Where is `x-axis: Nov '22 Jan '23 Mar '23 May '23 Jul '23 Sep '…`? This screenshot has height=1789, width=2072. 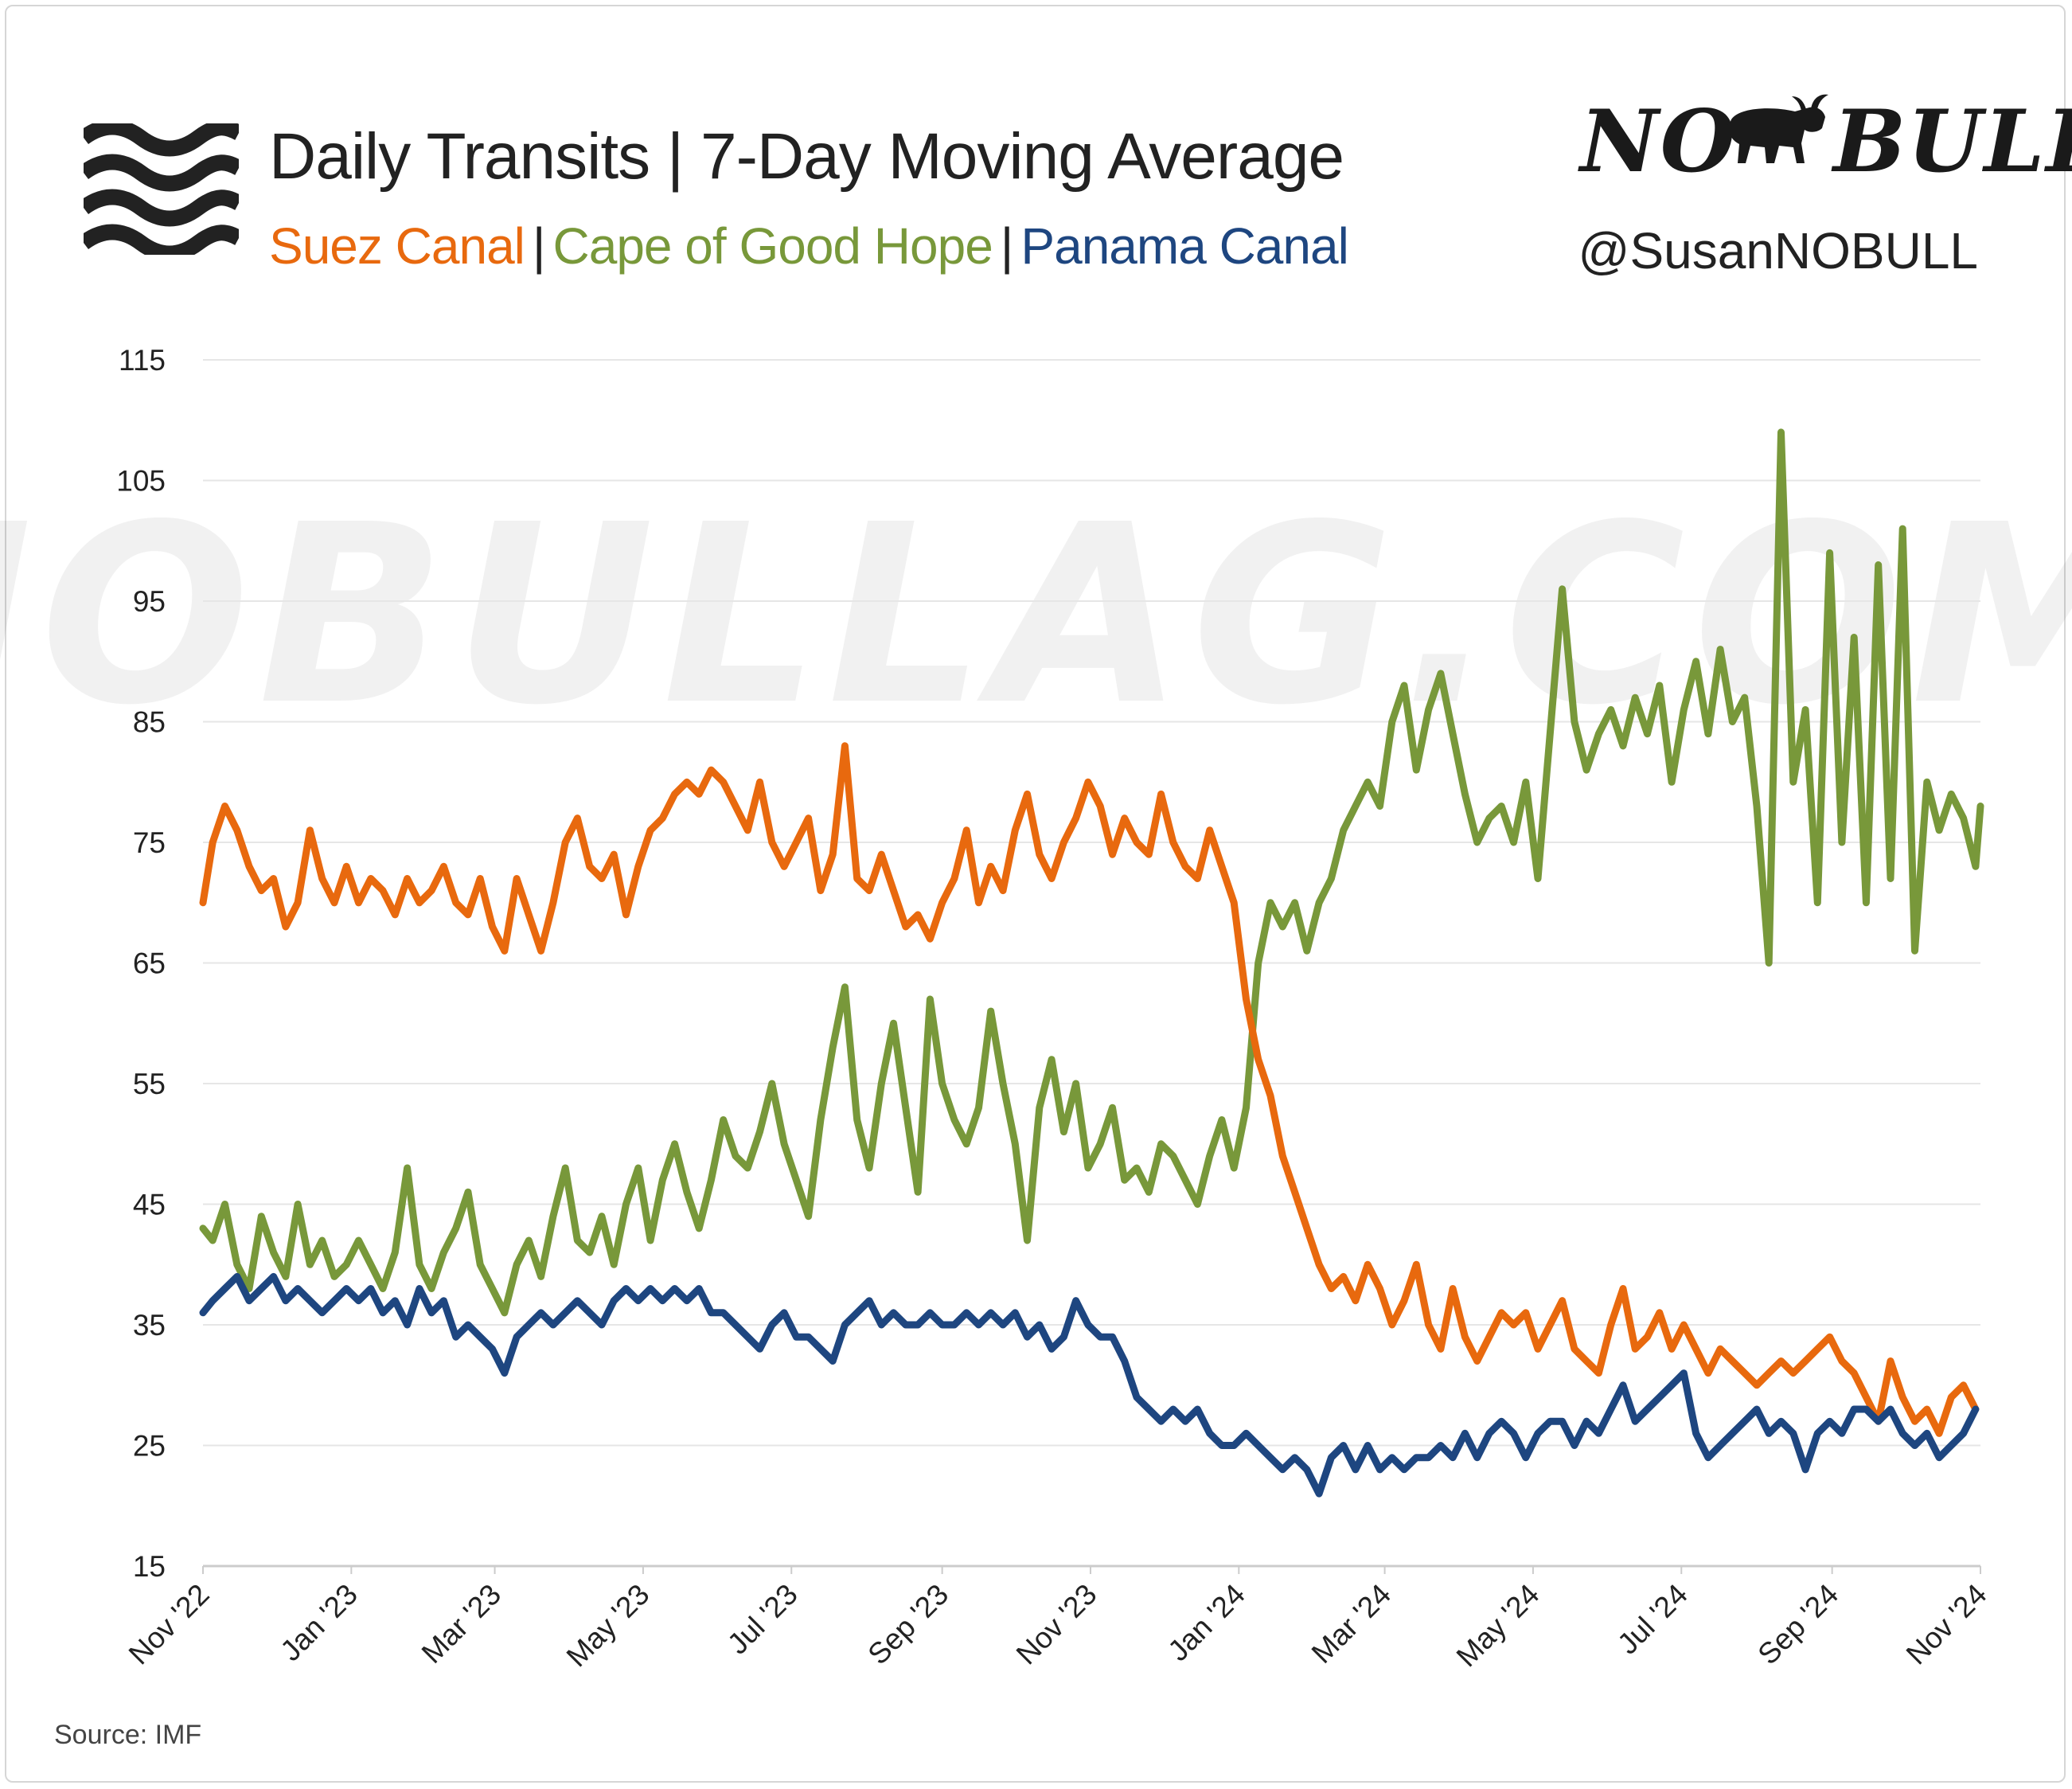 x-axis: Nov '22 Jan '23 Mar '23 May '23 Jul '23 Sep '… is located at coordinates (1058, 1619).